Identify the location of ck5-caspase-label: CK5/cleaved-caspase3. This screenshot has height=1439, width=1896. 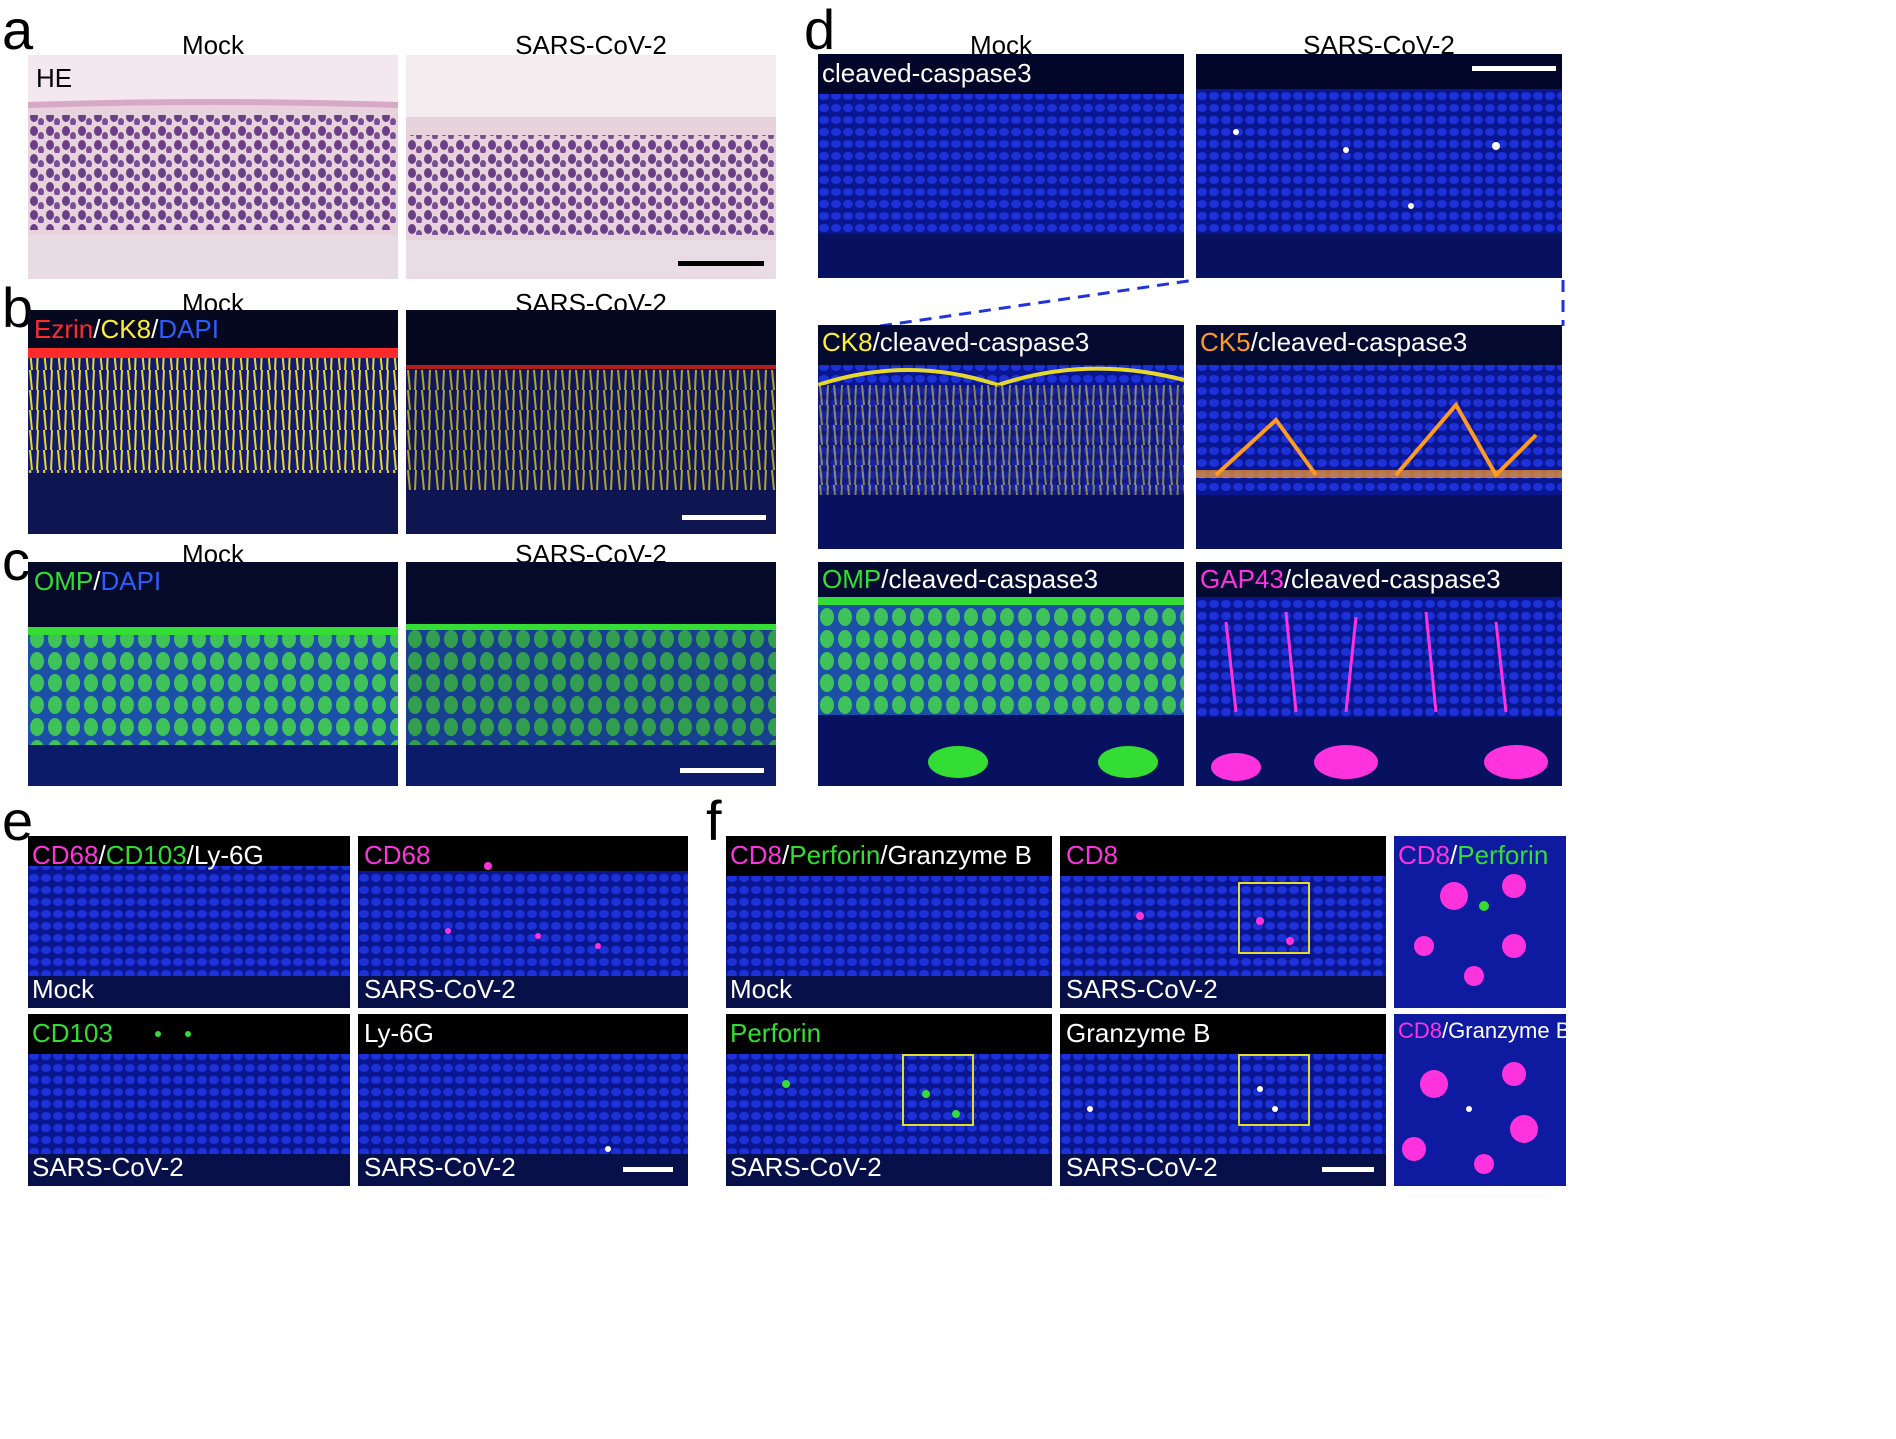
(1334, 342).